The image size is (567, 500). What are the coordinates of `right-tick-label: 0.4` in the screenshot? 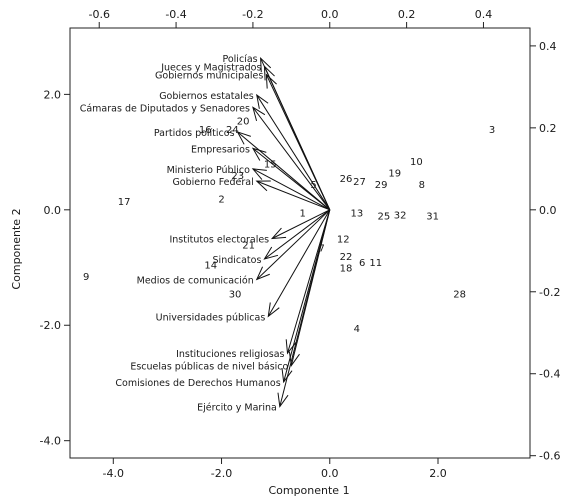 It's located at (548, 46).